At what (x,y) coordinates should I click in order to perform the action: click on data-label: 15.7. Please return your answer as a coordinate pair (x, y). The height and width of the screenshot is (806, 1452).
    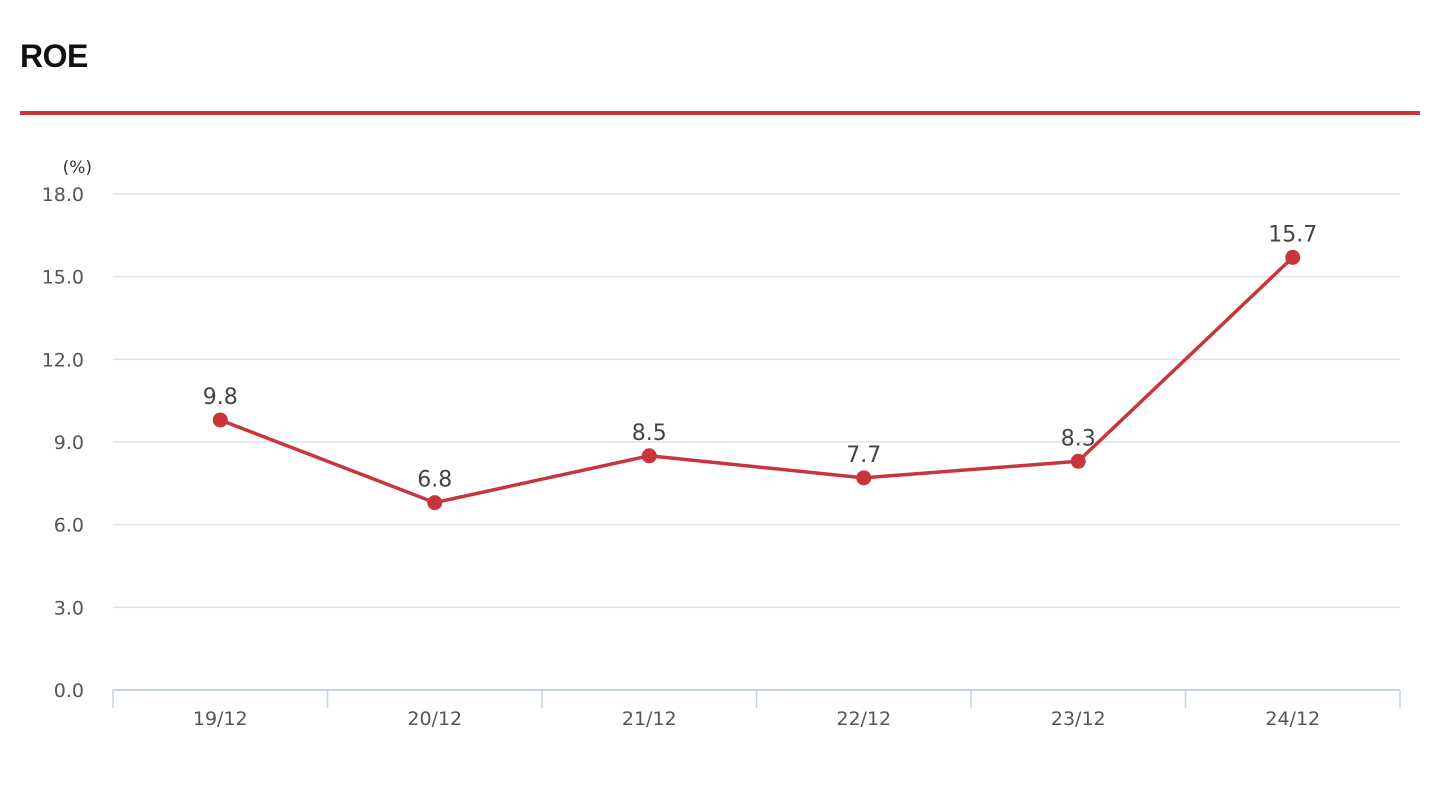
    Looking at the image, I should click on (1292, 234).